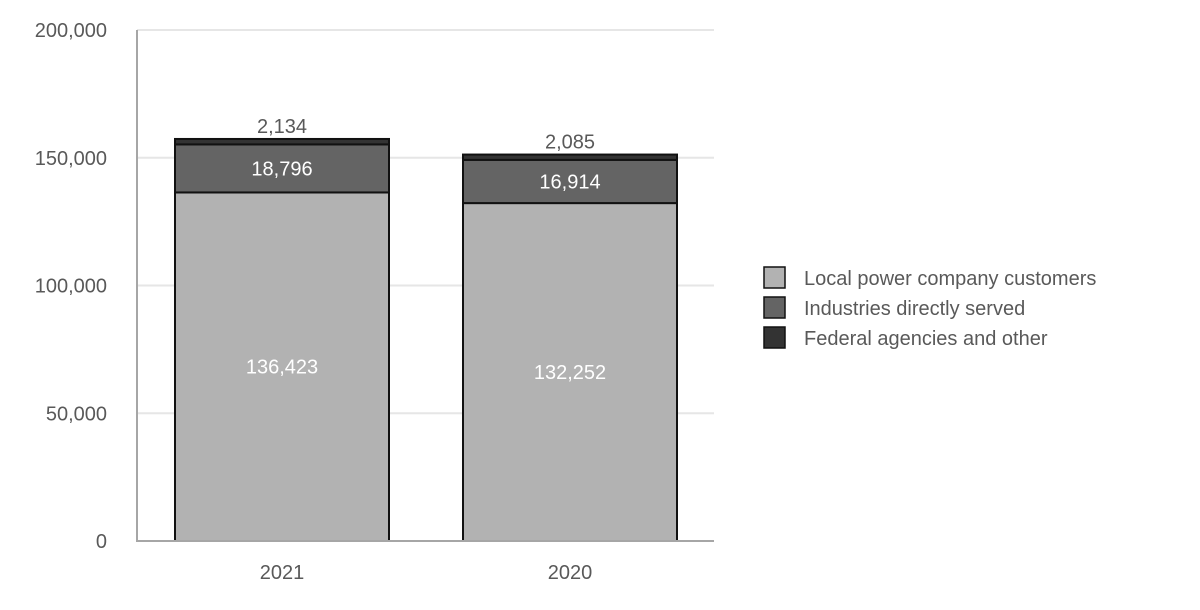 The image size is (1200, 610). I want to click on data-label: 2,085, so click(570, 143).